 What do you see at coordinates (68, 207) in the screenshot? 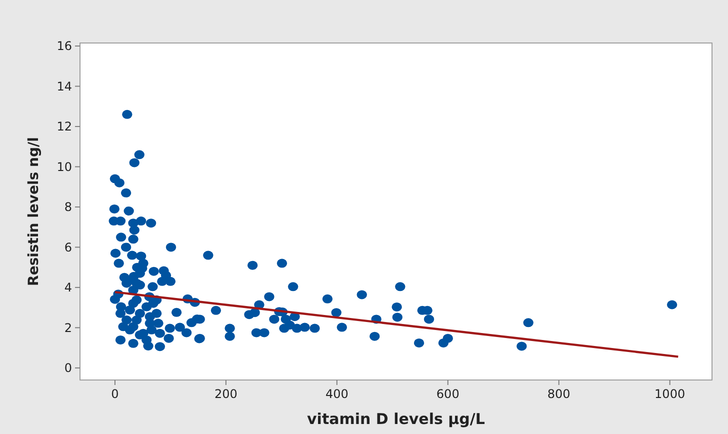
I see `y-tick-label: 8` at bounding box center [68, 207].